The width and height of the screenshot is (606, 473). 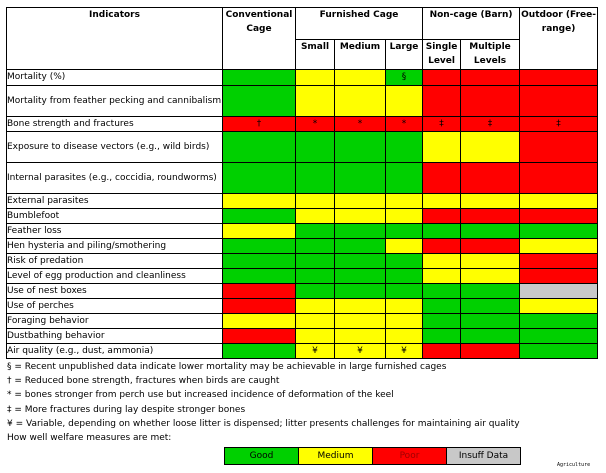 What do you see at coordinates (360, 351) in the screenshot?
I see `rating-cell-medium: ¥` at bounding box center [360, 351].